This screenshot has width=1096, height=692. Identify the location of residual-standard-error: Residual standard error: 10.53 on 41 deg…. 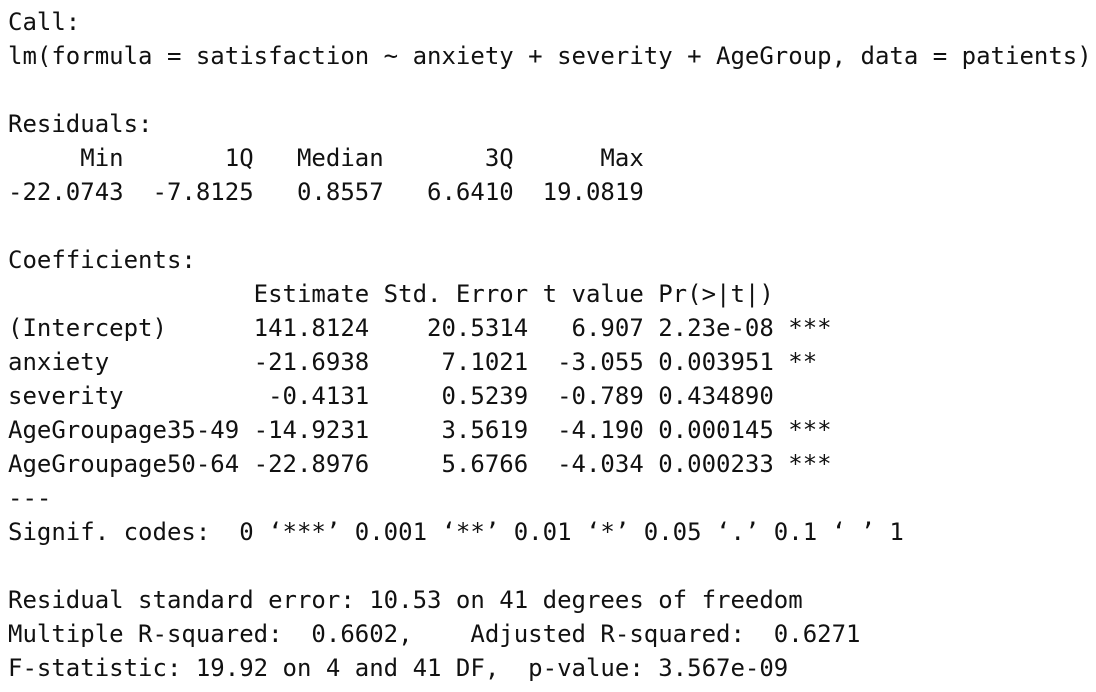
(405, 600).